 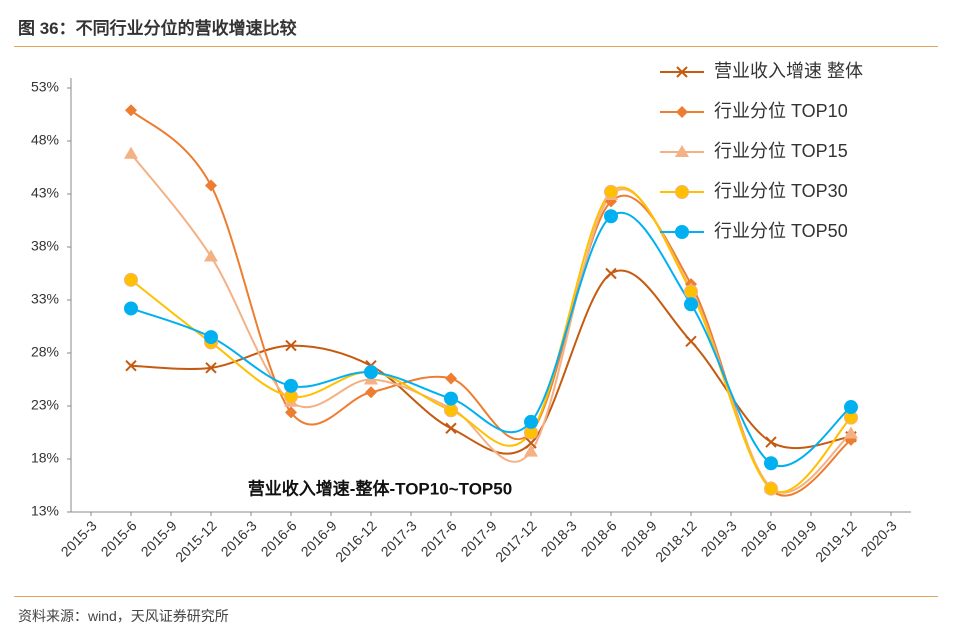 I want to click on legend-label: 营业收入增速 整体, so click(x=788, y=71).